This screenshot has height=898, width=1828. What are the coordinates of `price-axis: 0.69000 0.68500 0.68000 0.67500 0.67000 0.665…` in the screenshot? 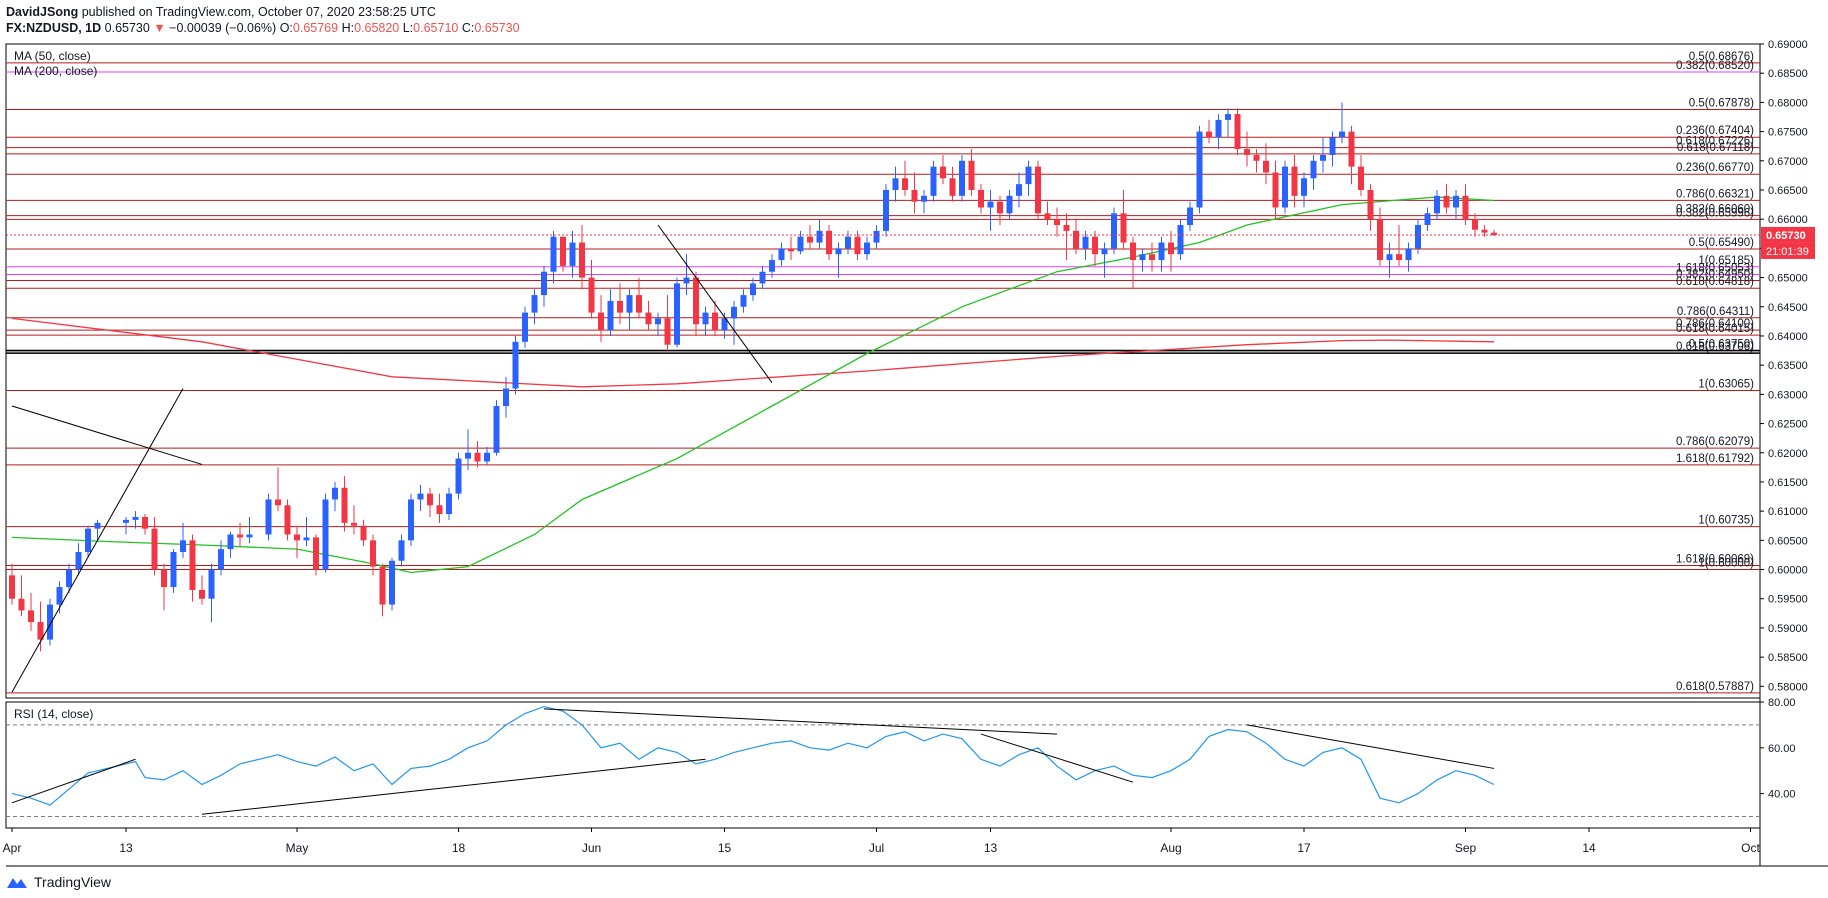 It's located at (1784, 366).